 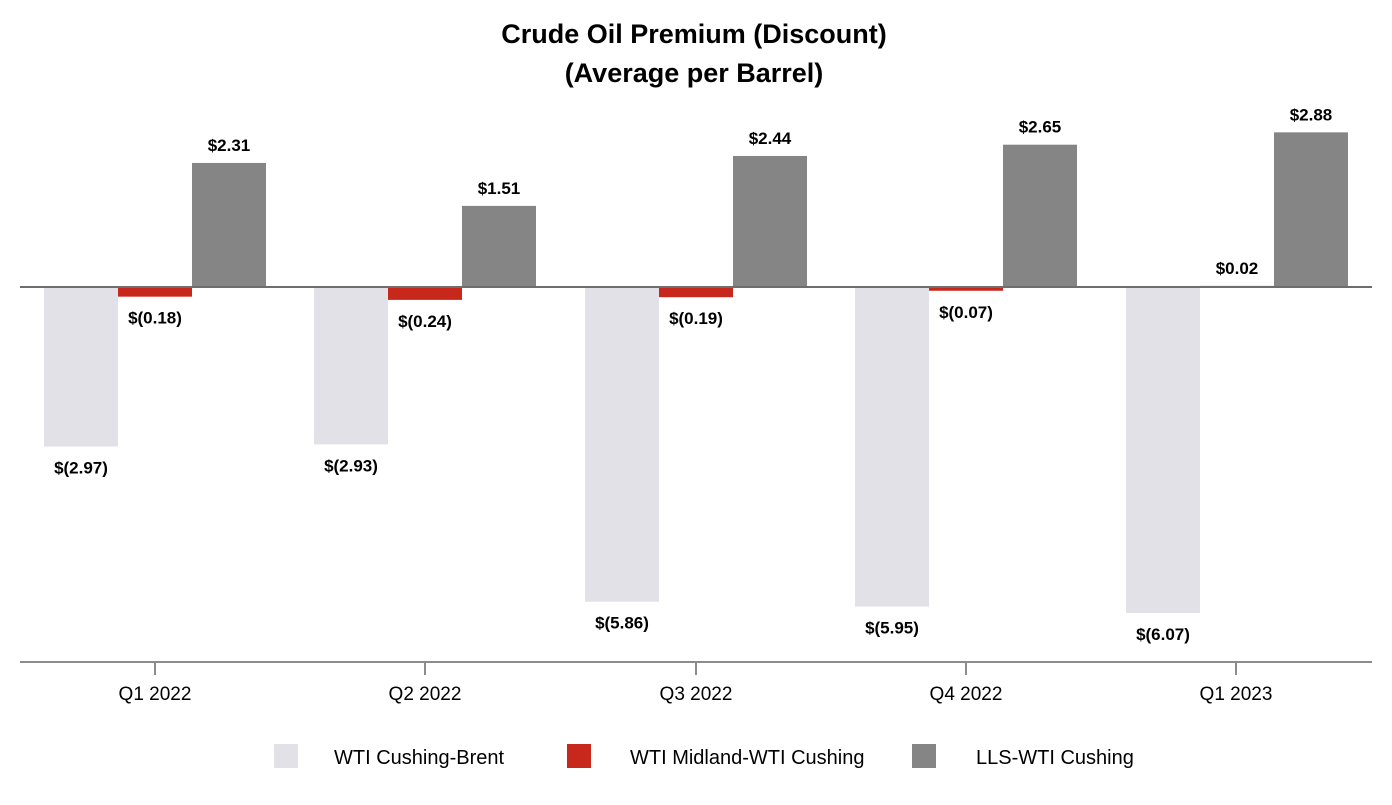 What do you see at coordinates (892, 628) in the screenshot?
I see `data-label-wti-cushing-brent-q4-2022: $(5.95)` at bounding box center [892, 628].